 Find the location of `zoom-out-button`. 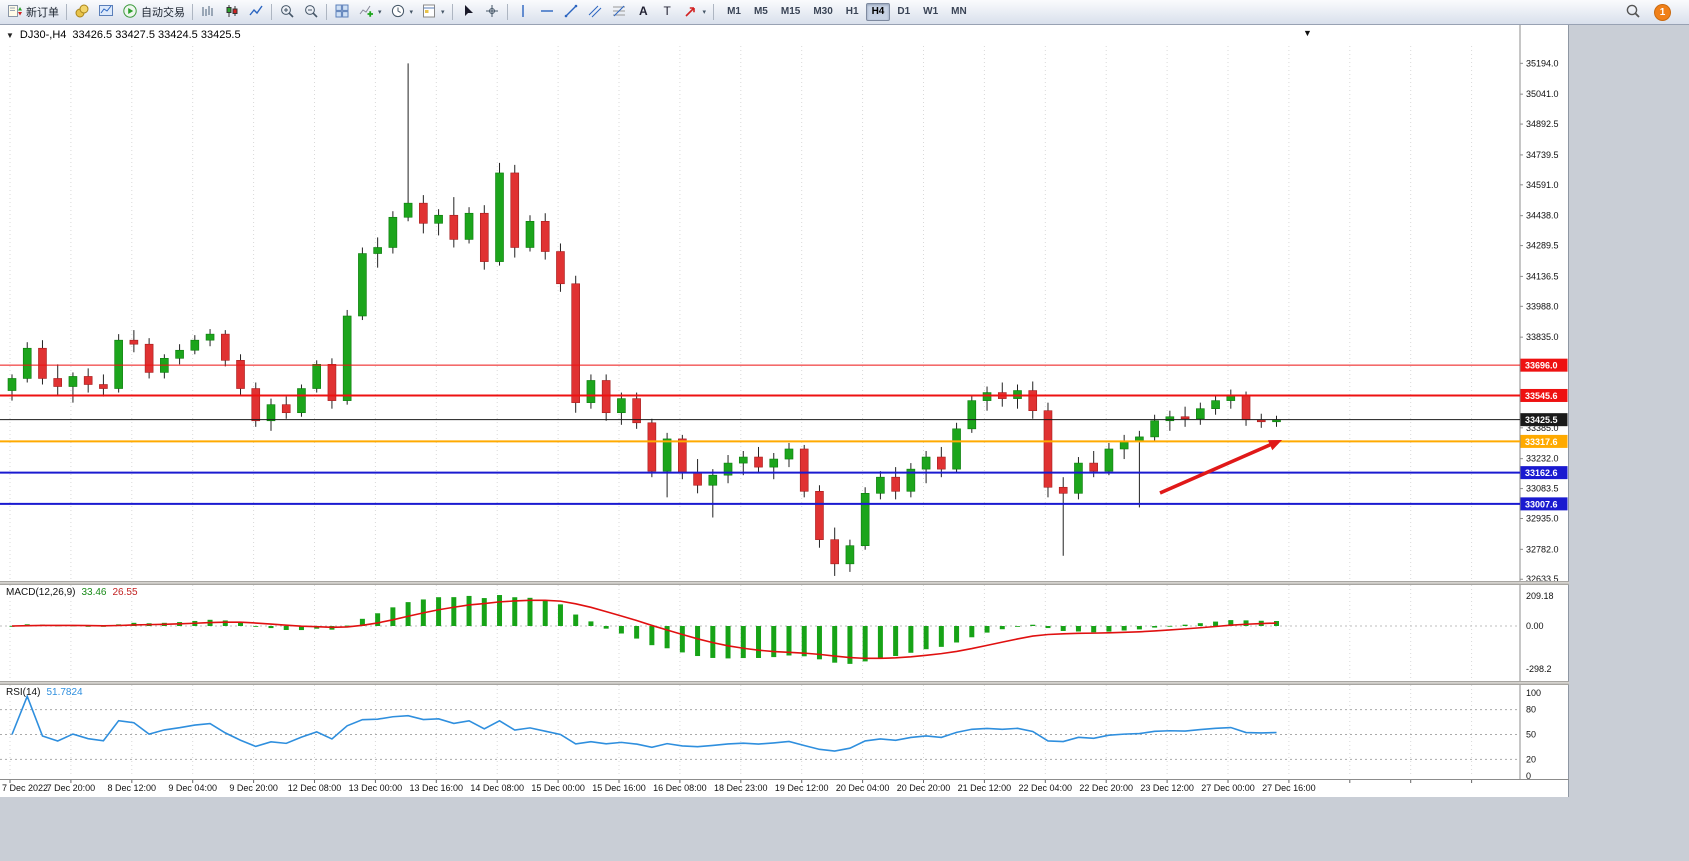

zoom-out-button is located at coordinates (311, 12).